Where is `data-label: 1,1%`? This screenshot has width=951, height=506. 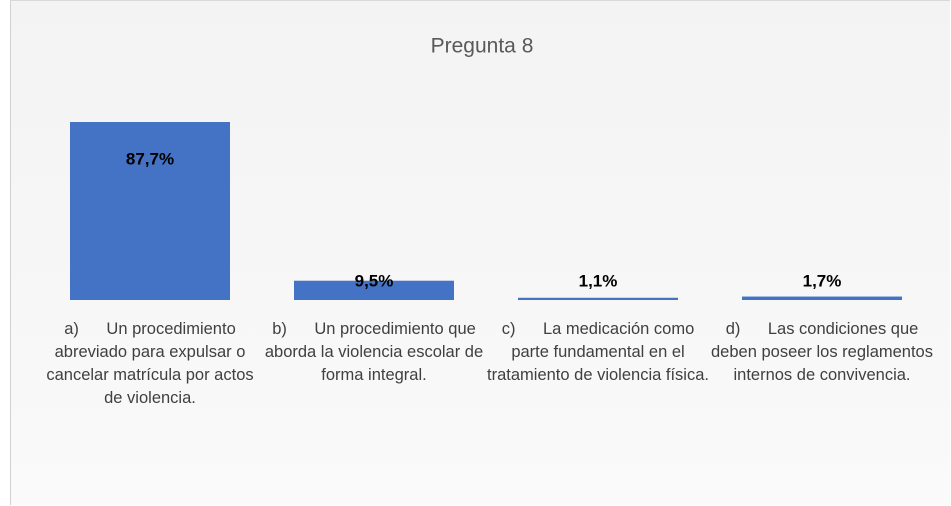
data-label: 1,1% is located at coordinates (598, 280).